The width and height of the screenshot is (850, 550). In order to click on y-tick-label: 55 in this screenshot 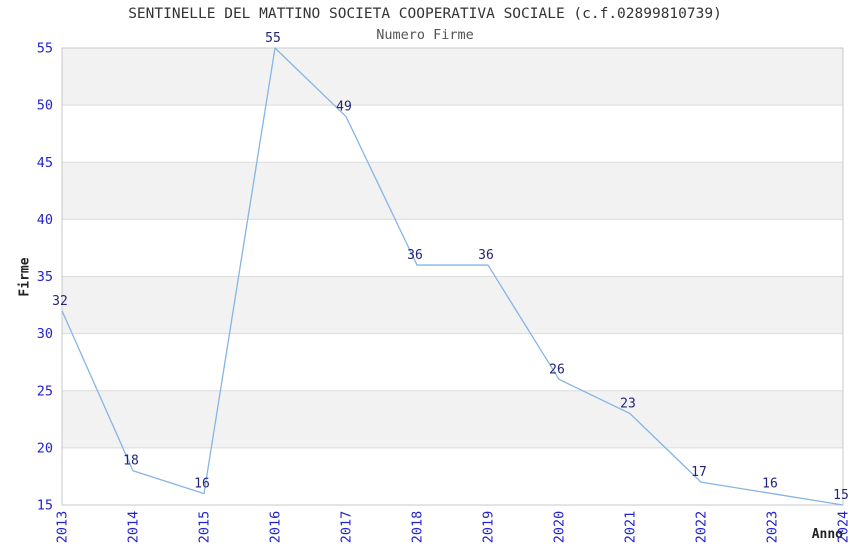, I will do `click(45, 49)`.